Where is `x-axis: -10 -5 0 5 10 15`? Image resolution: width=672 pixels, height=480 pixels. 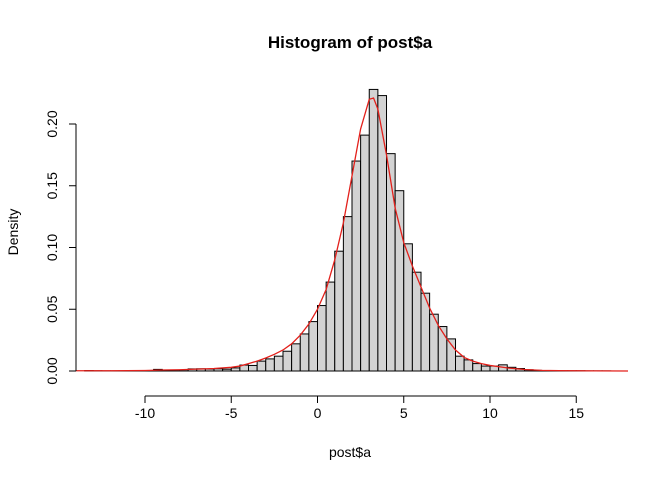
x-axis: -10 -5 0 5 10 15 is located at coordinates (359, 408).